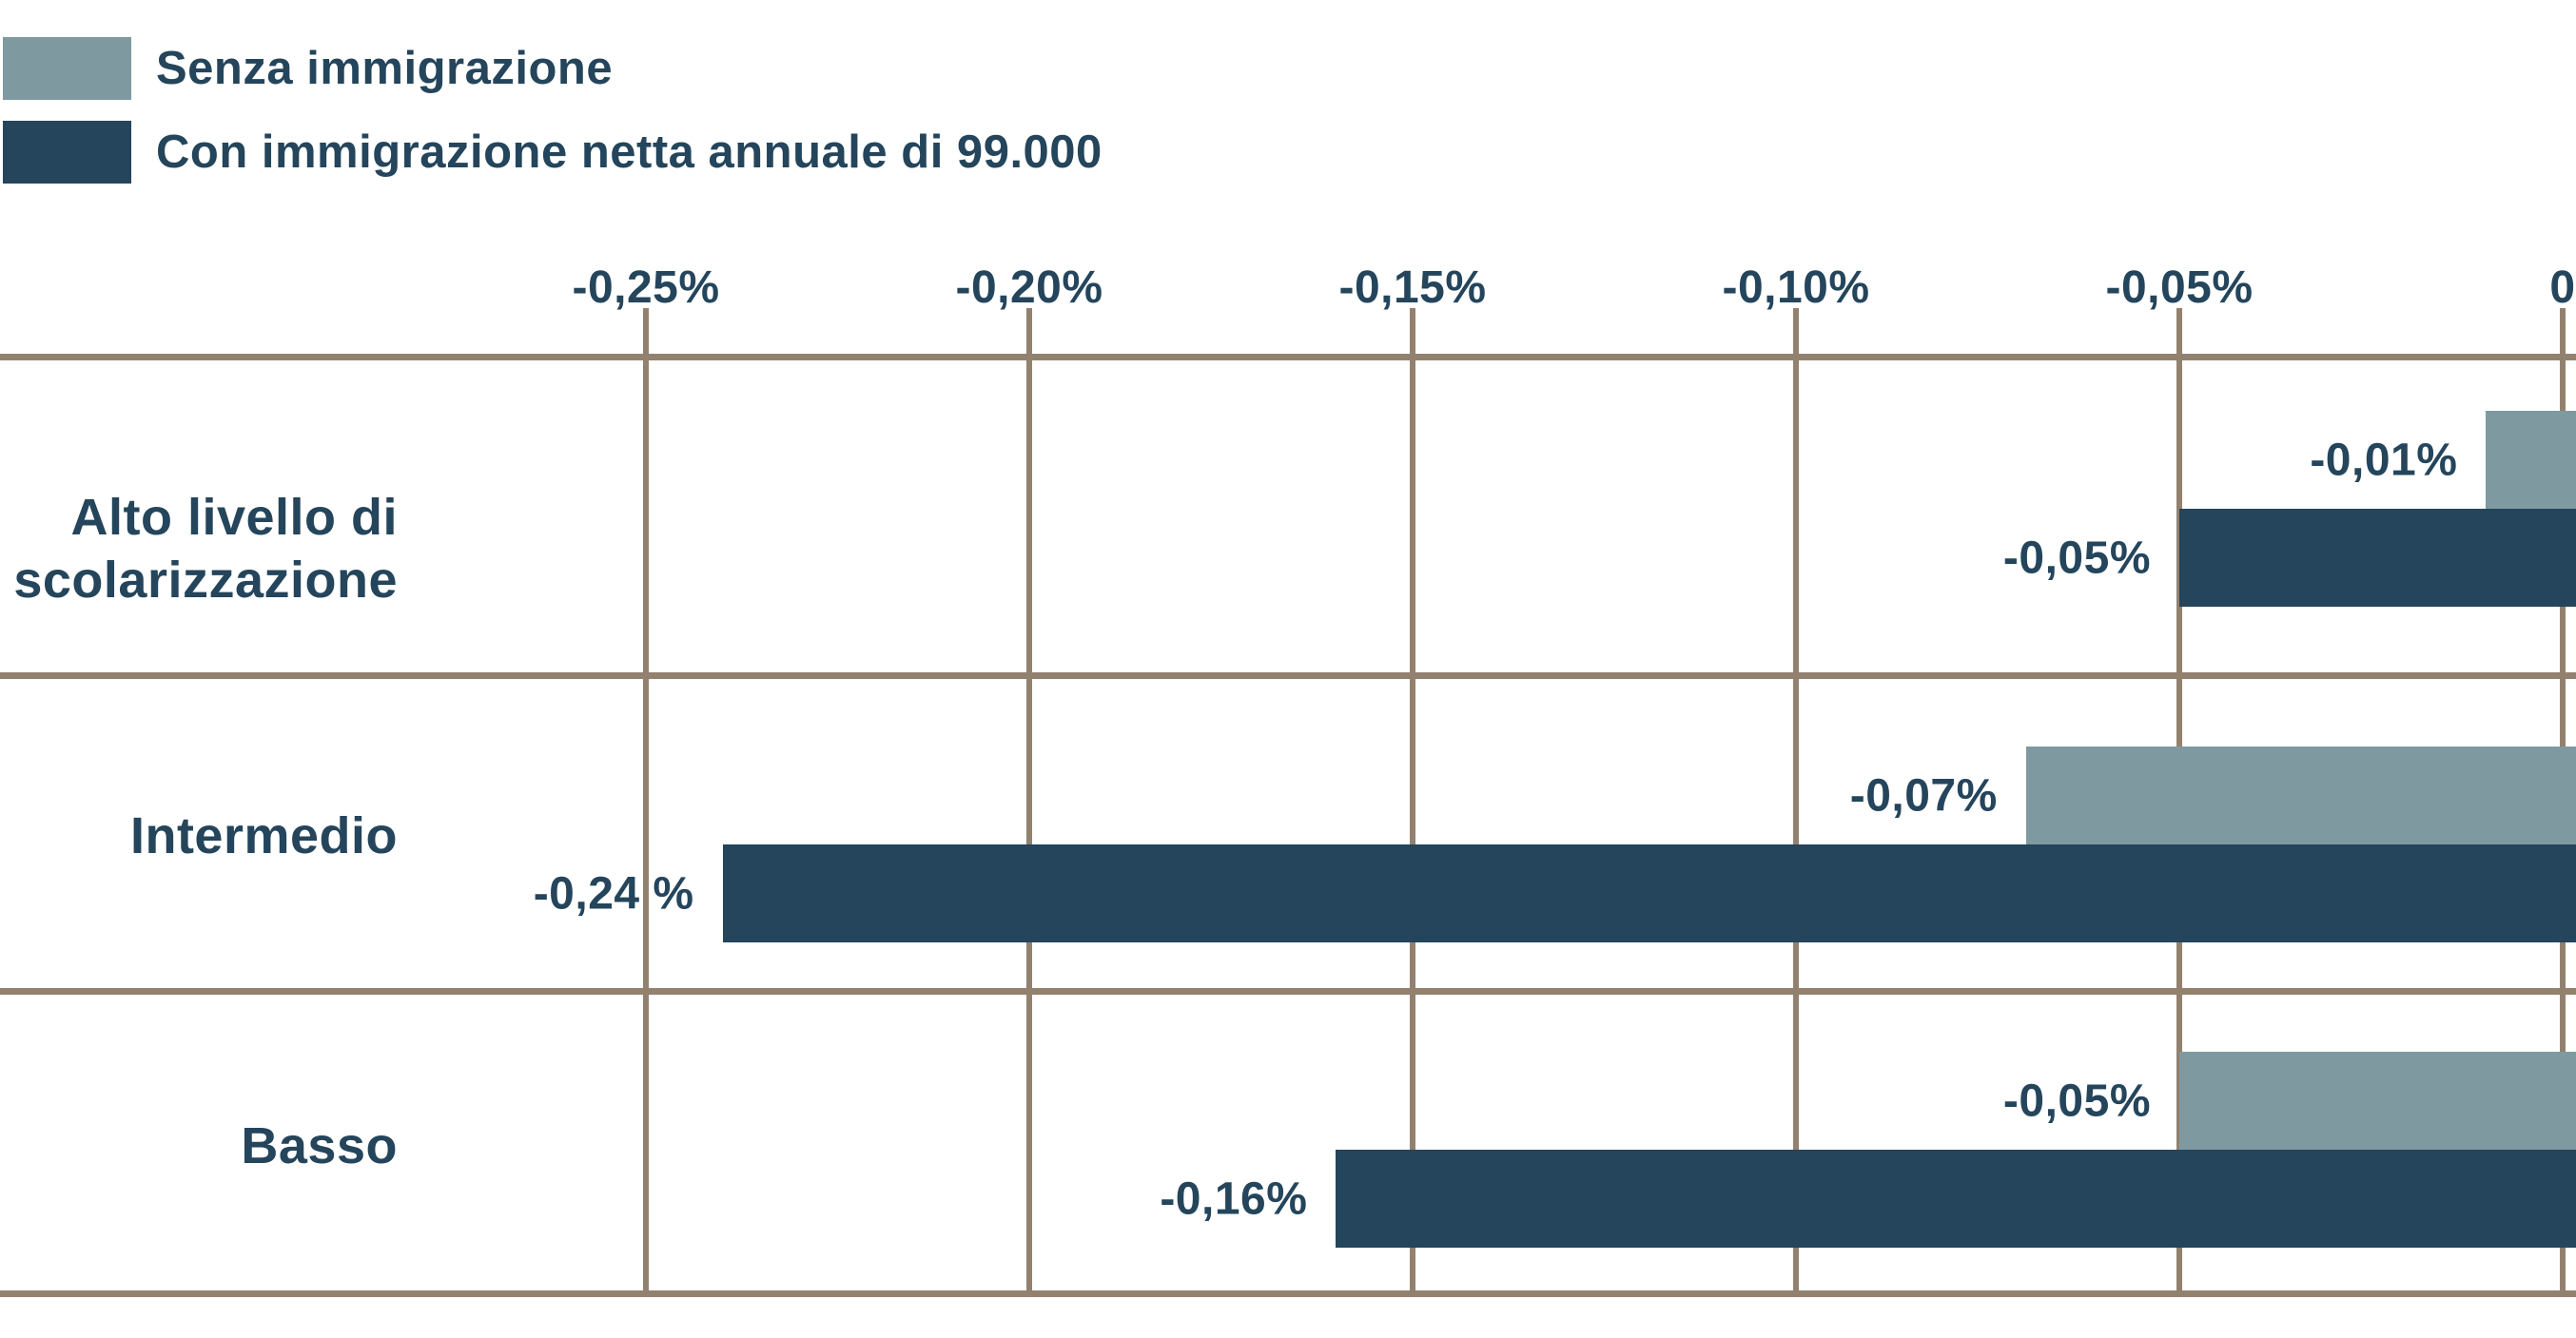 This screenshot has height=1338, width=2576. I want to click on x-axis-tick-label: -0,25%, so click(646, 287).